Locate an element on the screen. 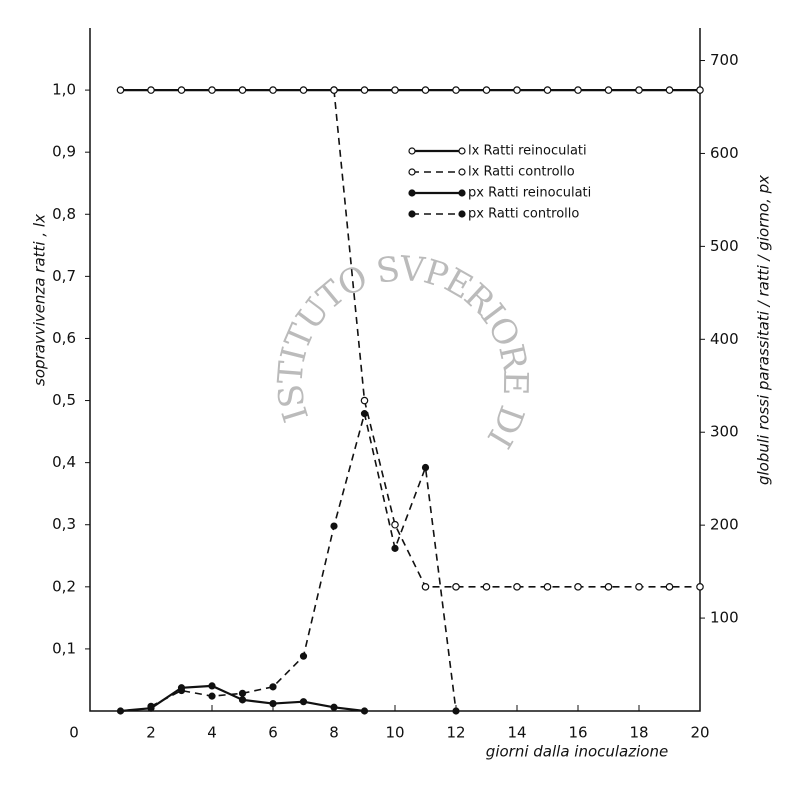 This screenshot has width=800, height=787. y-tick-label: 1,0 is located at coordinates (64, 90).